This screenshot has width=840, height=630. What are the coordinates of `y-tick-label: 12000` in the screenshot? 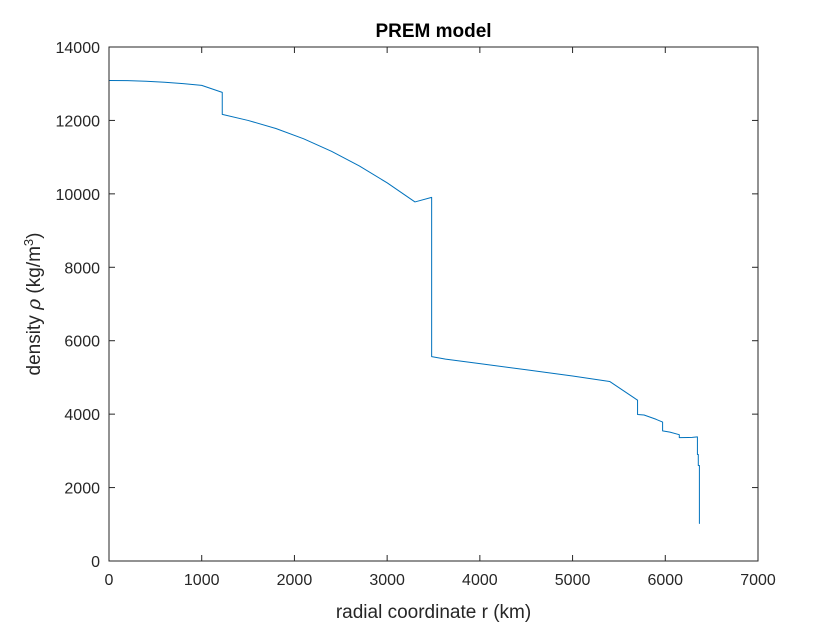 It's located at (78, 121).